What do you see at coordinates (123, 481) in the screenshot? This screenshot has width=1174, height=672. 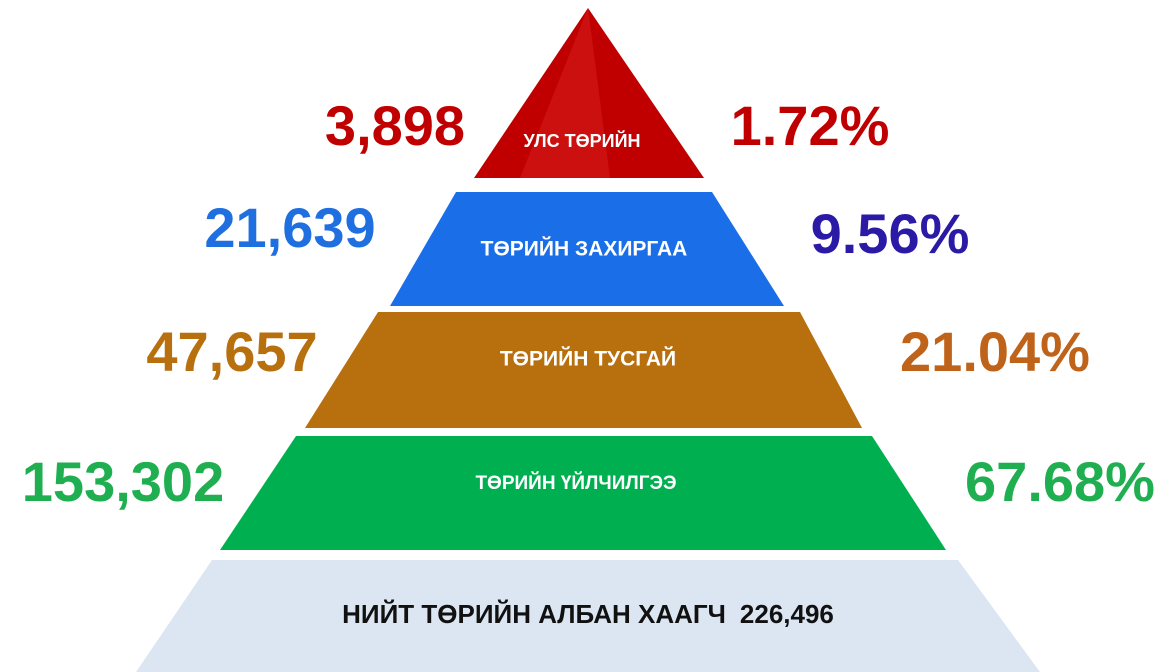 I see `level-count: 153,302` at bounding box center [123, 481].